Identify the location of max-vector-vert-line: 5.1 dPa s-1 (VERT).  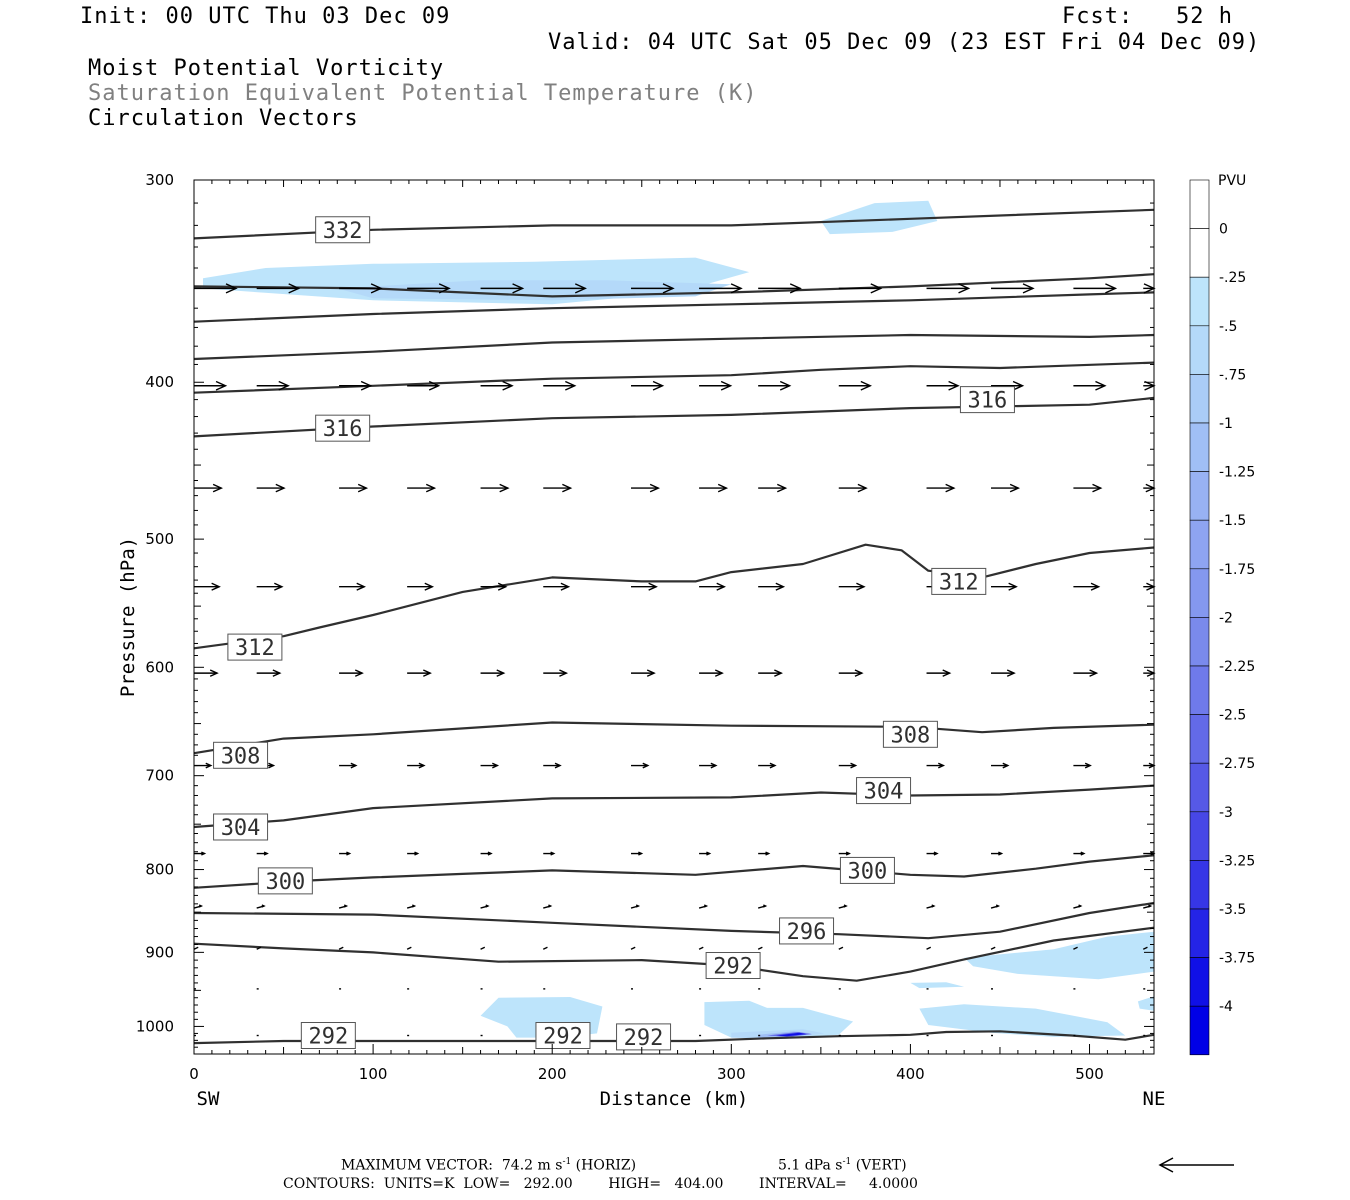
(842, 1165).